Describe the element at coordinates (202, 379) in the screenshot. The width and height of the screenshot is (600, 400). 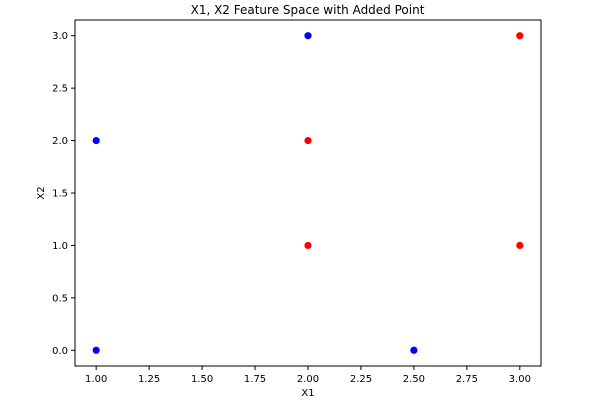
I see `x-tick-label: 1.50` at that location.